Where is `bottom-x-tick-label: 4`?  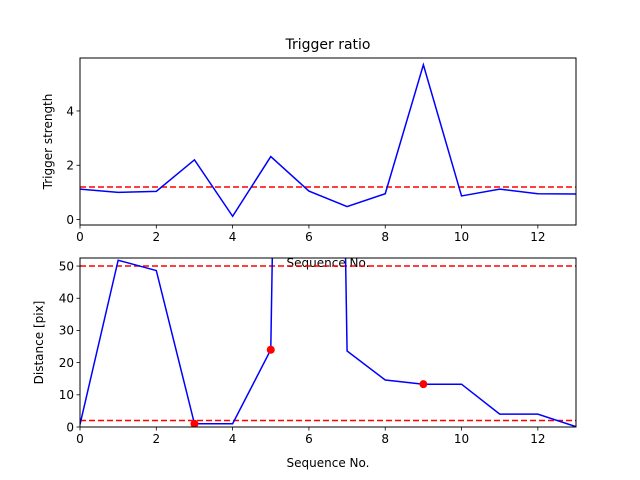
bottom-x-tick-label: 4 is located at coordinates (233, 439).